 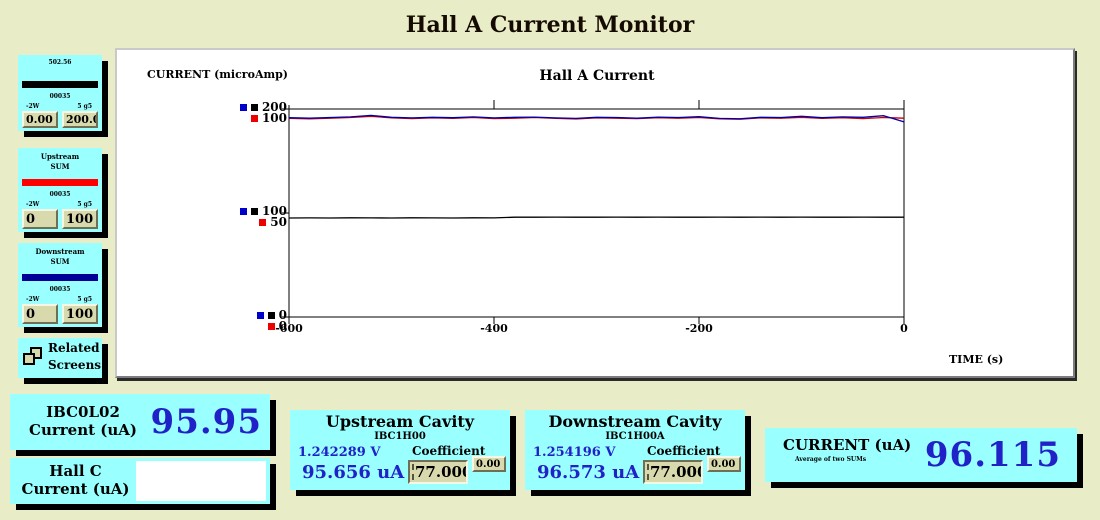 I want to click on trace-ibc0l02-current, so click(x=596, y=217).